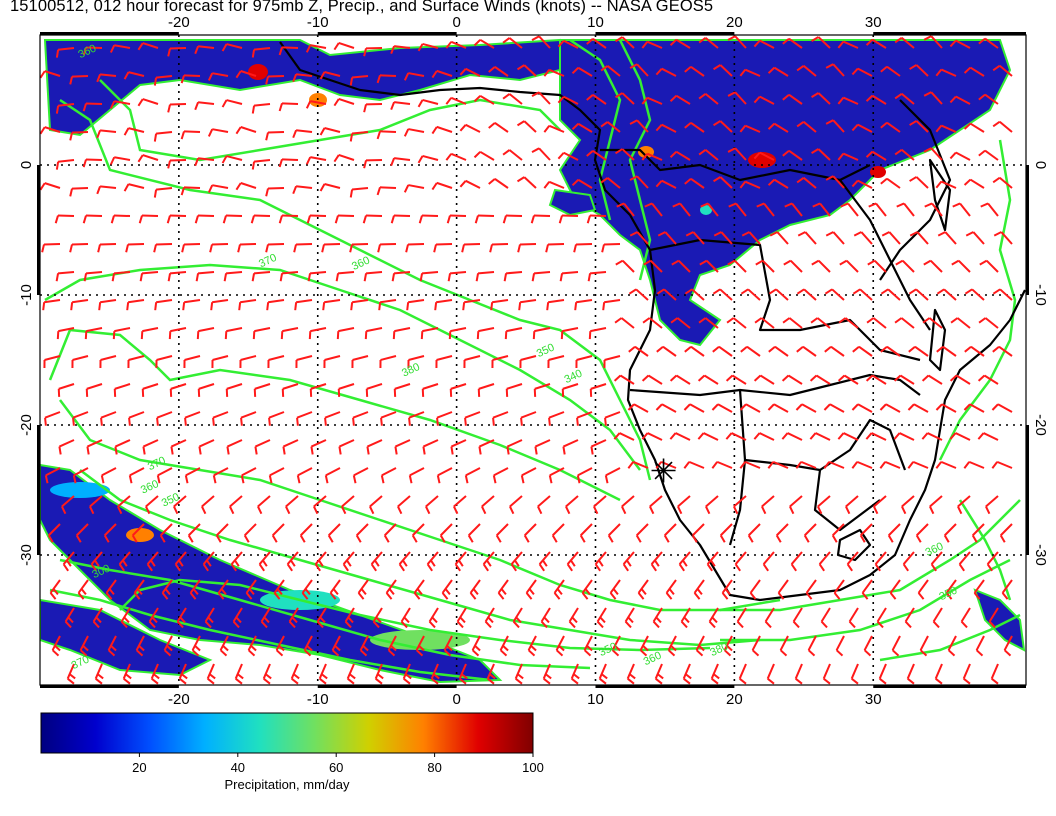  Describe the element at coordinates (126, 637) in the screenshot. I see `precip-area-cluster-west` at that location.